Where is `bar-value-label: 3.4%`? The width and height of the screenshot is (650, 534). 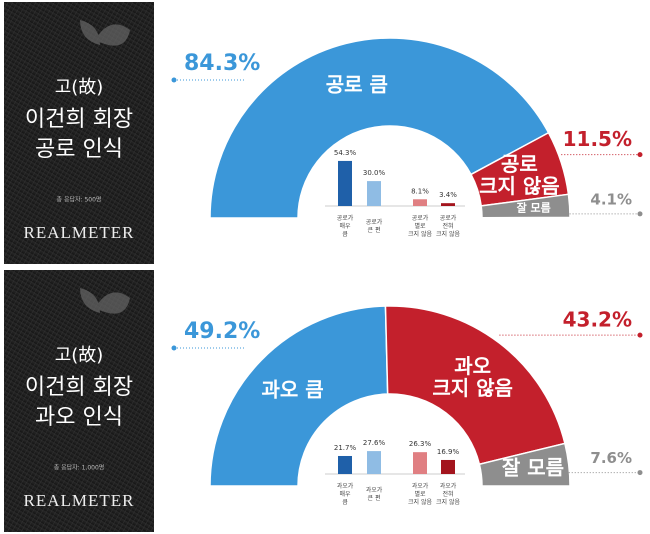
bar-value-label: 3.4% is located at coordinates (448, 195).